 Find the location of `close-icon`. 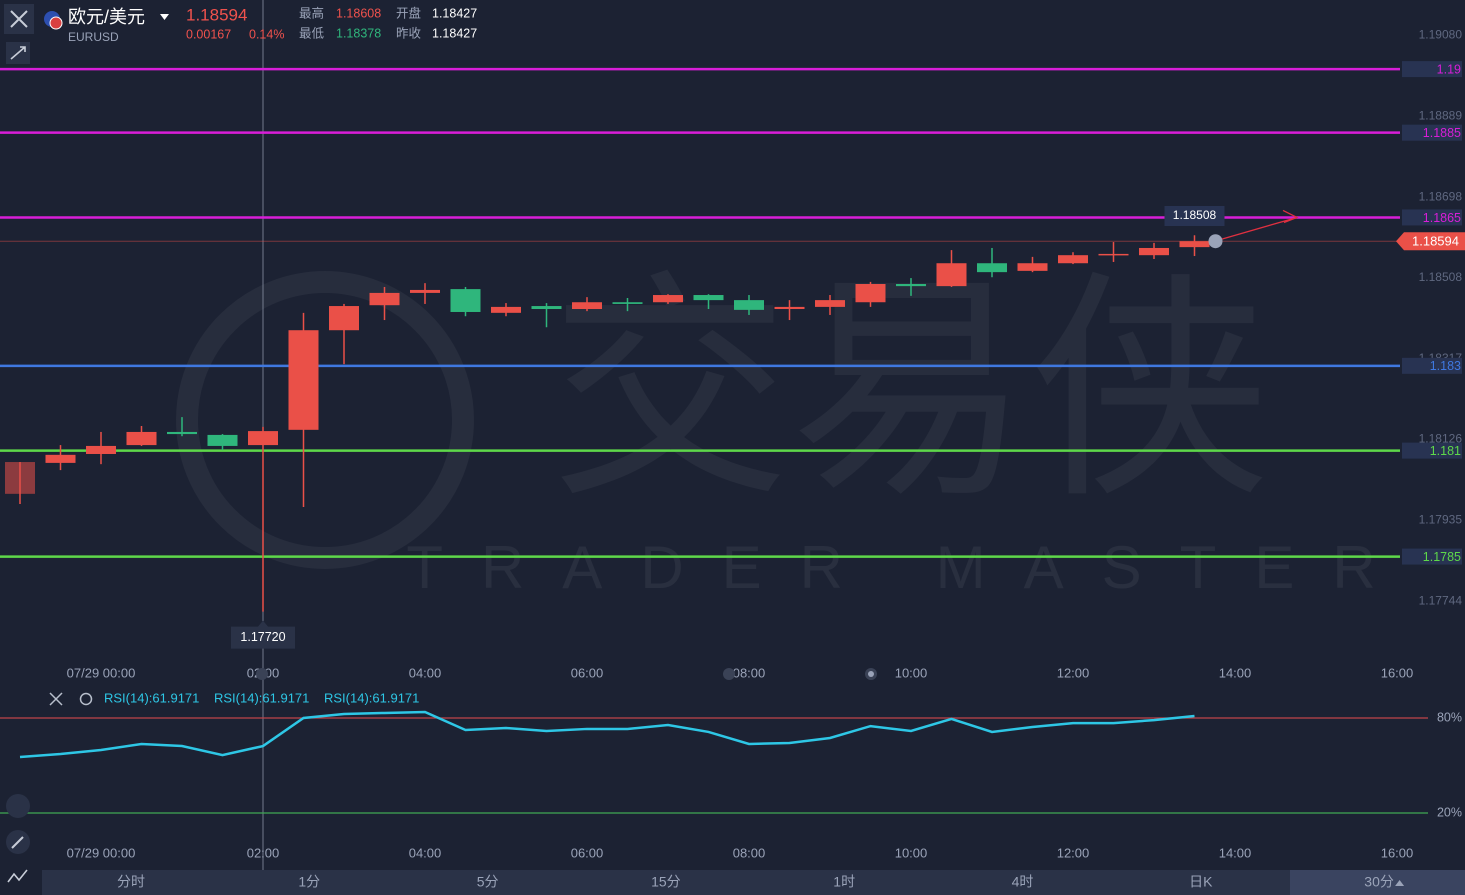

close-icon is located at coordinates (19, 19).